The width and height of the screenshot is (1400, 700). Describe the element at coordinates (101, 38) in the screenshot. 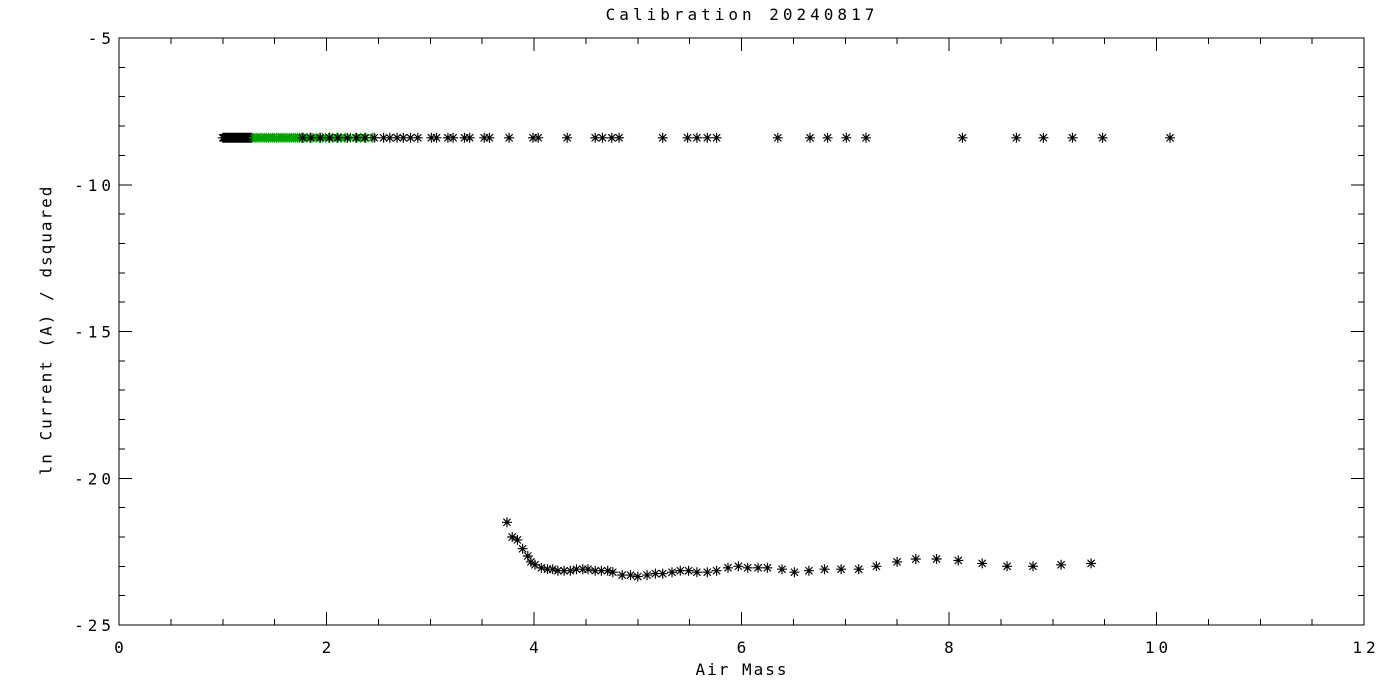

I see `y-tick-label: -5` at that location.